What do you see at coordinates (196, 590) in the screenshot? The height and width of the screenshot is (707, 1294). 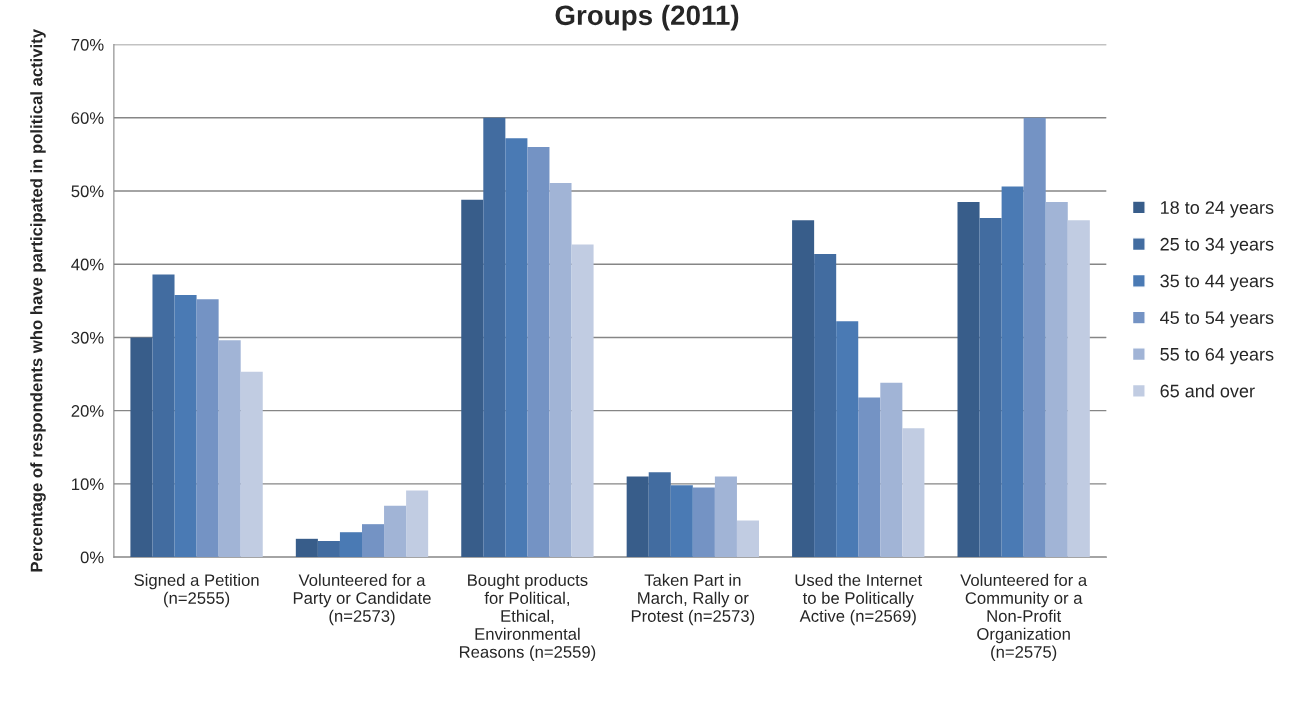 I see `x-tick-label: Signed a Petition (n=2555)` at bounding box center [196, 590].